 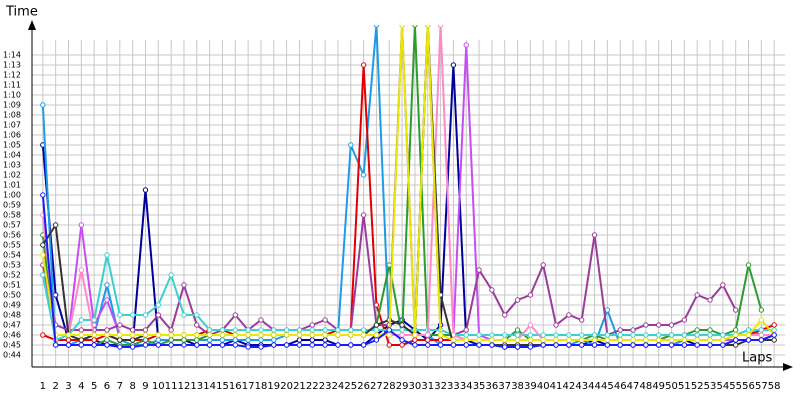 What do you see at coordinates (12, 185) in the screenshot?
I see `y-tick-label: 1:01` at bounding box center [12, 185].